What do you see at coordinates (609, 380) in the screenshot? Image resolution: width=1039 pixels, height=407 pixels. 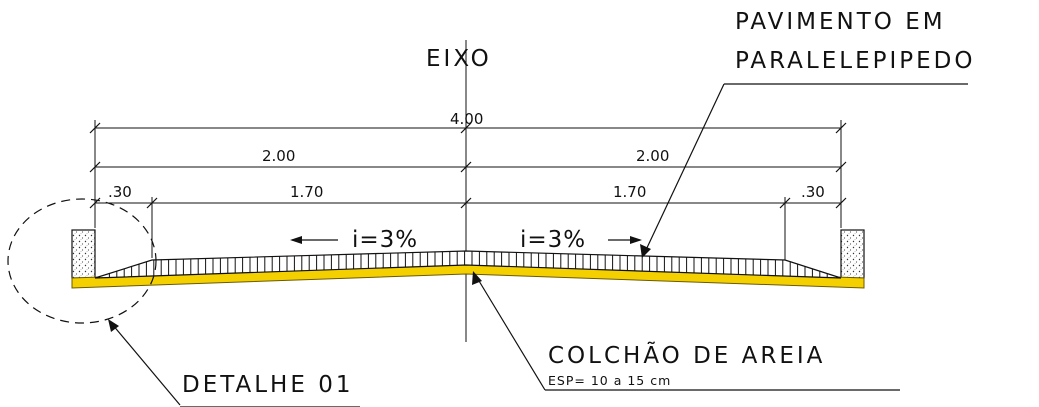 I see `sand-thickness-label: ESP= 10 a 15 cm` at bounding box center [609, 380].